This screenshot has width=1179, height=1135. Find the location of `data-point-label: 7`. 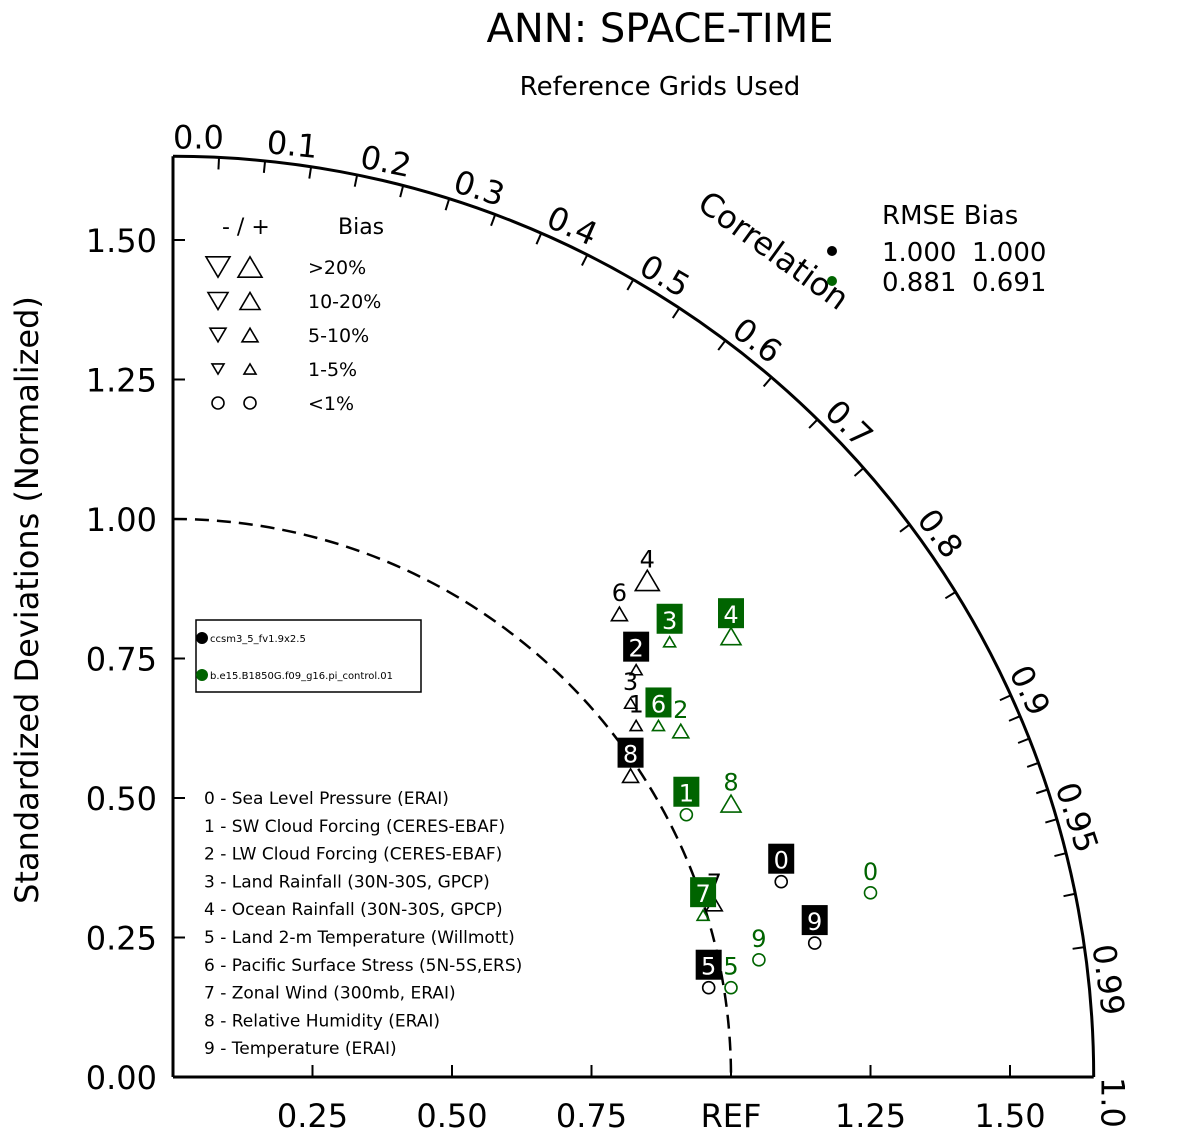

data-point-label: 7 is located at coordinates (702, 894).